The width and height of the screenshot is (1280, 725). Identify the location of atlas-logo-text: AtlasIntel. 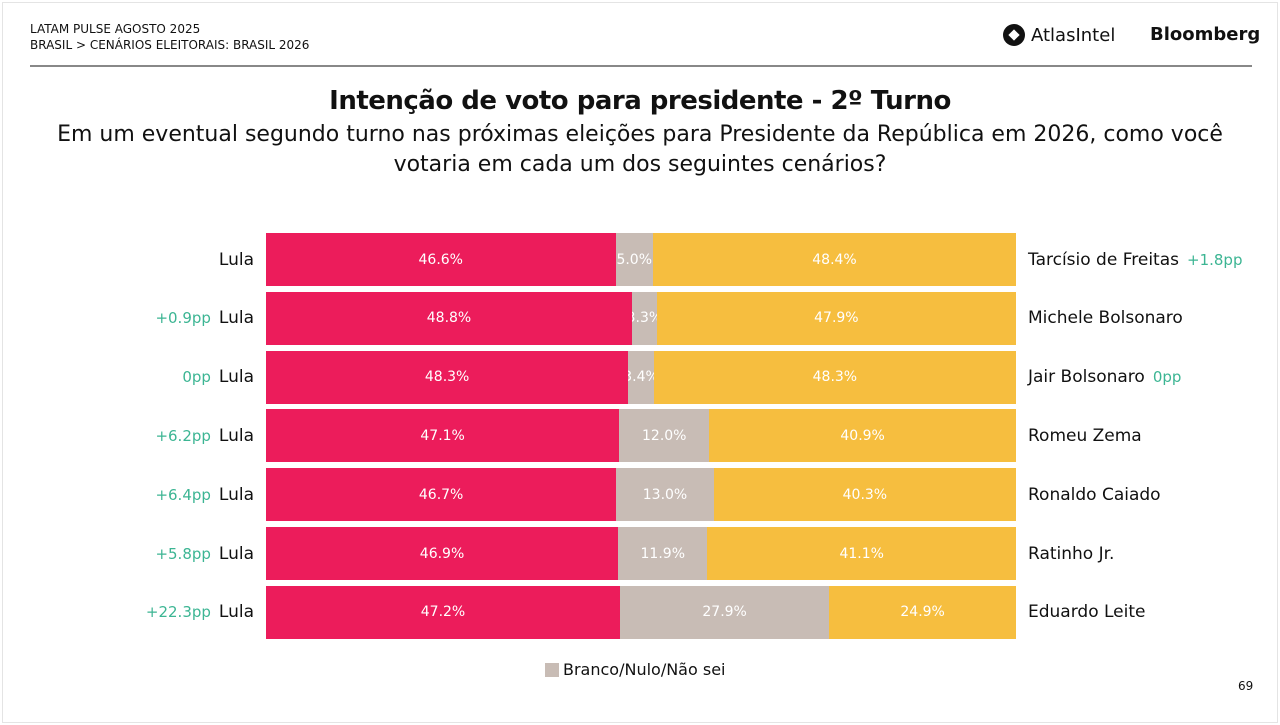
(1073, 35).